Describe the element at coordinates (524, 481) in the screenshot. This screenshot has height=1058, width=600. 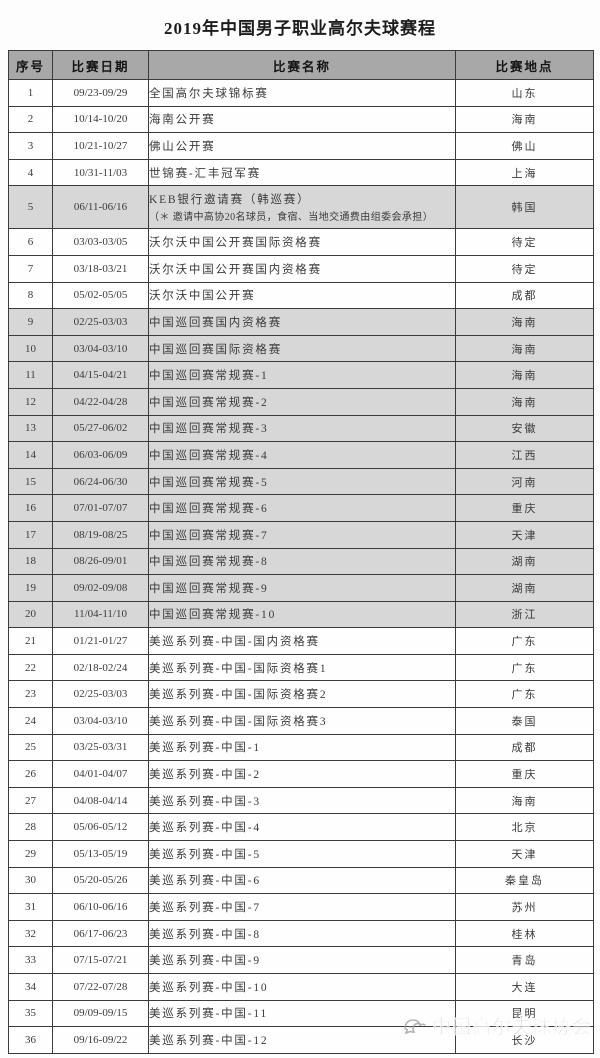
I see `row-location-cell: 河南` at that location.